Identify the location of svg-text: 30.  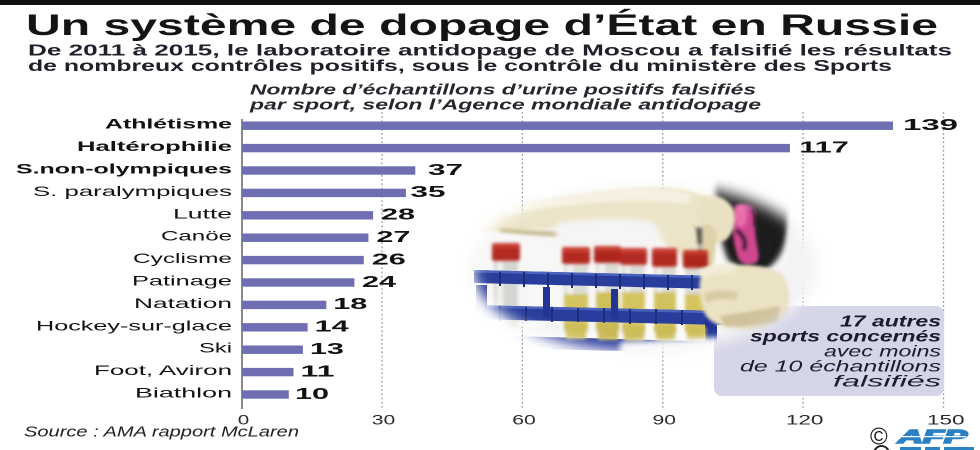
(384, 419).